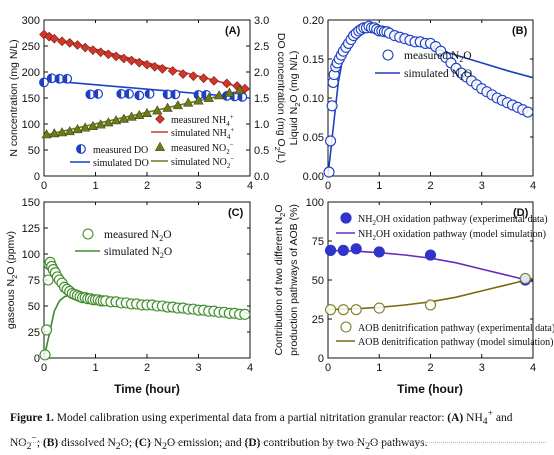 Image resolution: width=554 pixels, height=455 pixels. What do you see at coordinates (313, 21) in the screenshot?
I see `panel-b-ytick-label: 0.20` at bounding box center [313, 21].